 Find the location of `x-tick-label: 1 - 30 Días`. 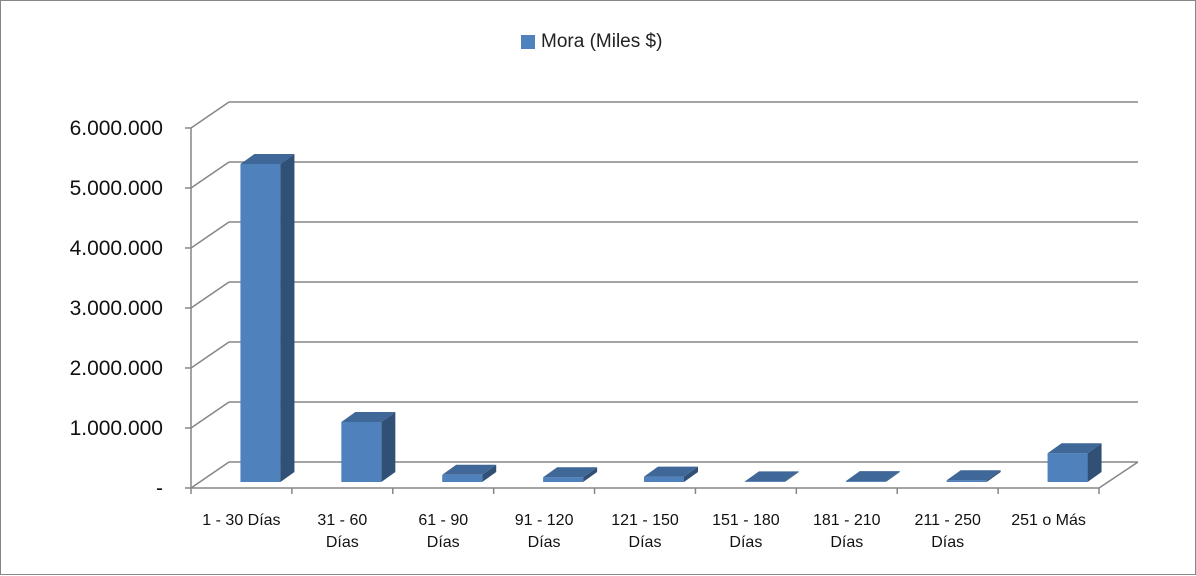

x-tick-label: 1 - 30 Días is located at coordinates (241, 520).